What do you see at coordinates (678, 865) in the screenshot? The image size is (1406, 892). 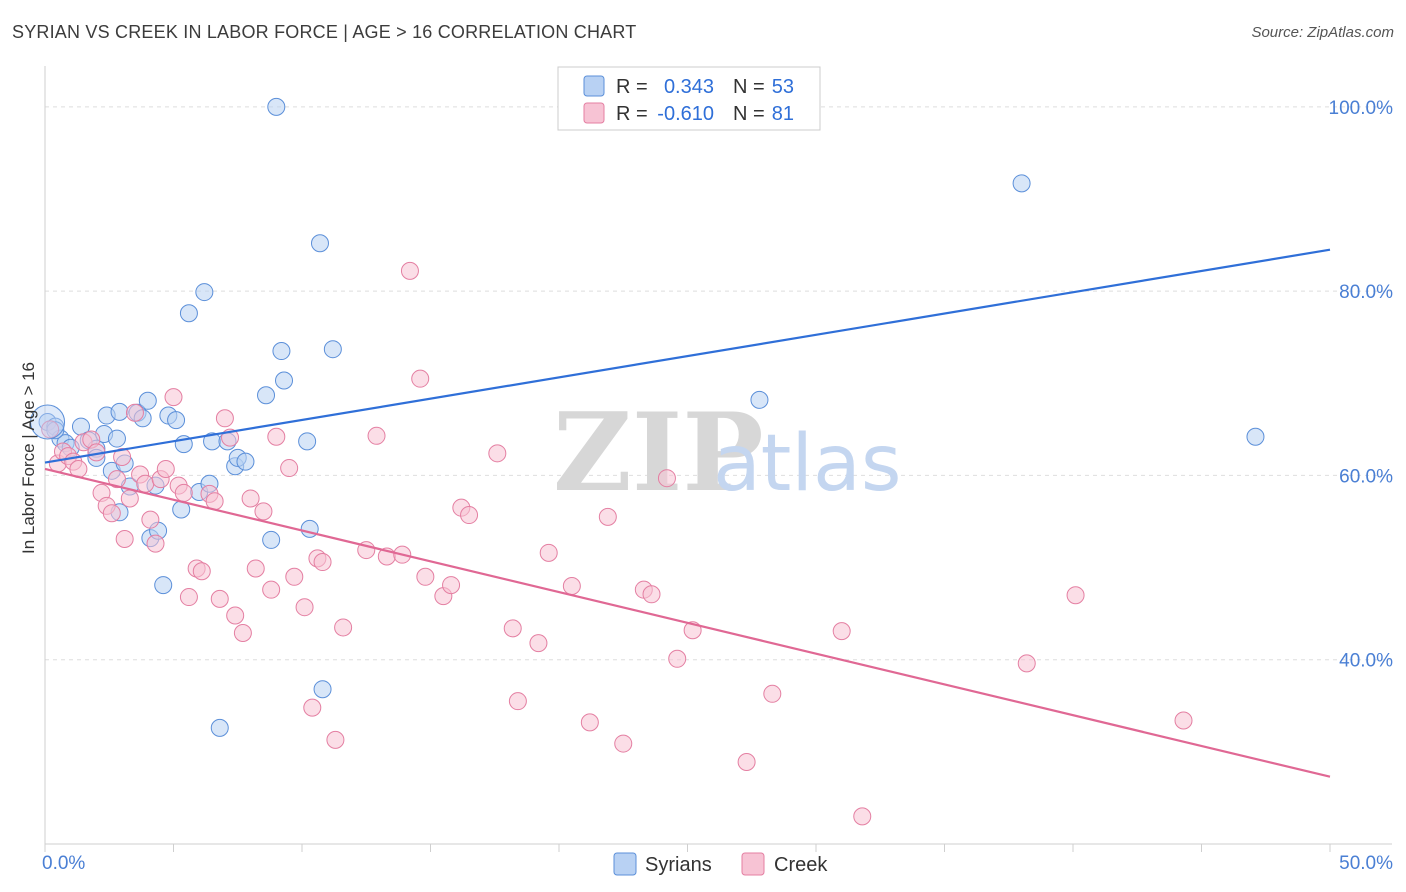 I see `legend-label-syrians: Syrians` at bounding box center [678, 865].